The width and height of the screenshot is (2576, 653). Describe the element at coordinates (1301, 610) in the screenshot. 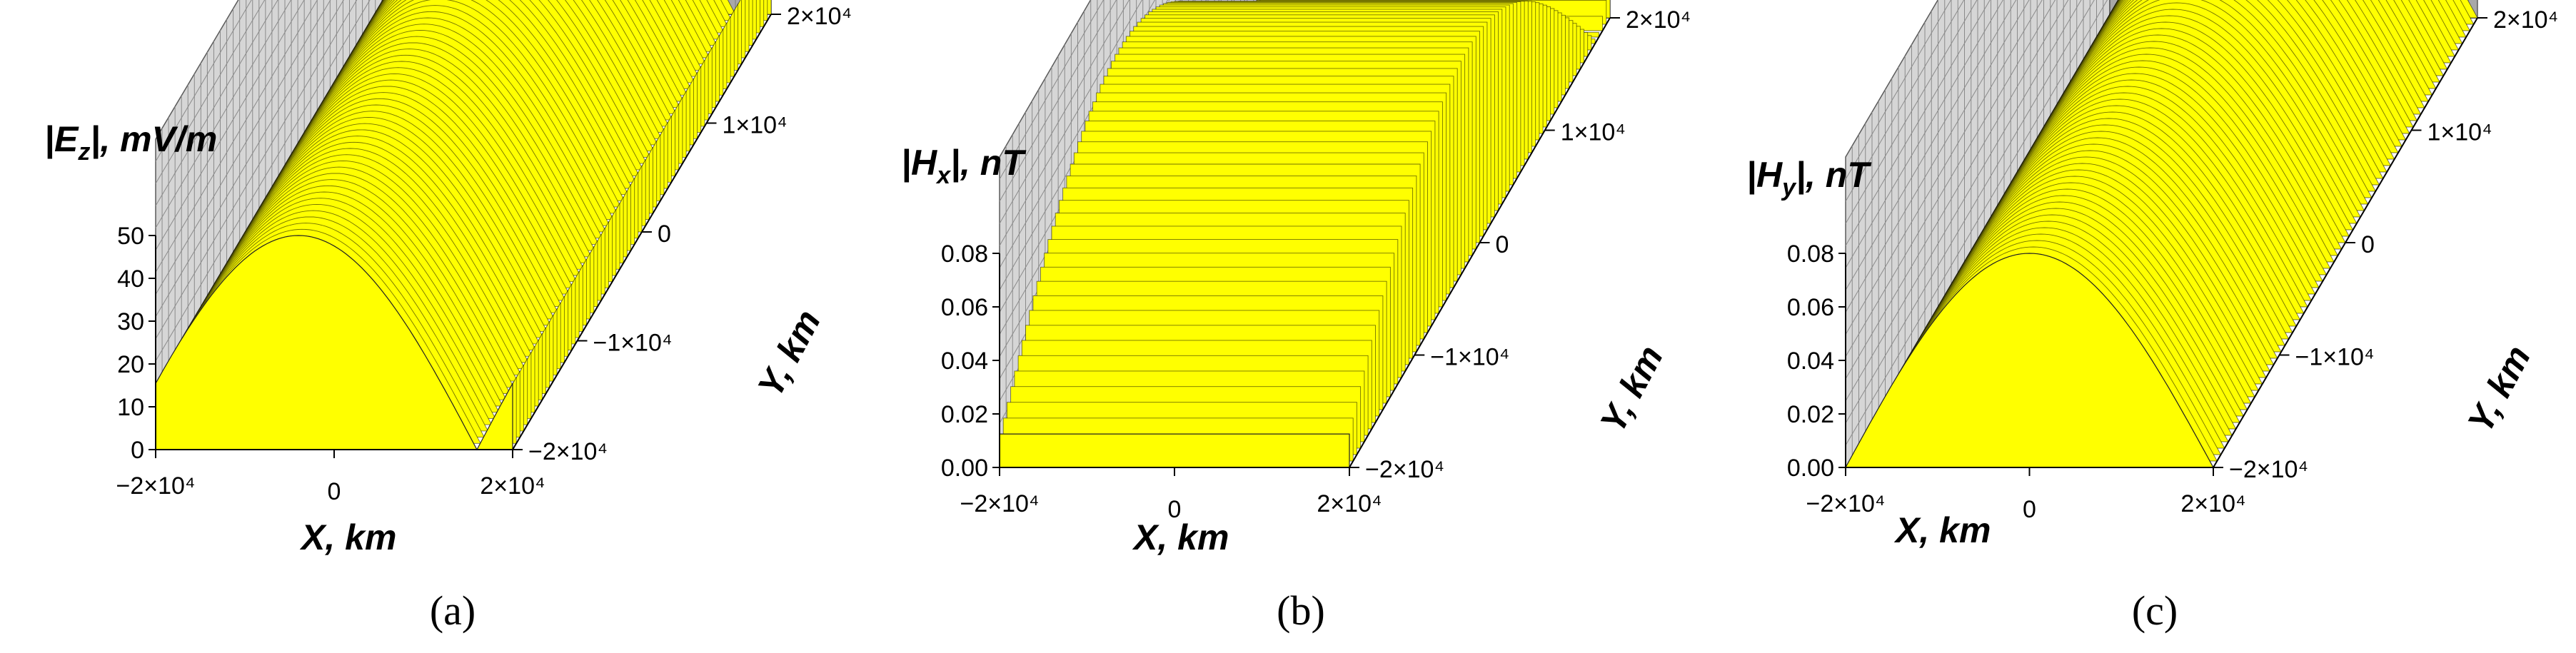

I see `panel-b-caption: (b)` at that location.